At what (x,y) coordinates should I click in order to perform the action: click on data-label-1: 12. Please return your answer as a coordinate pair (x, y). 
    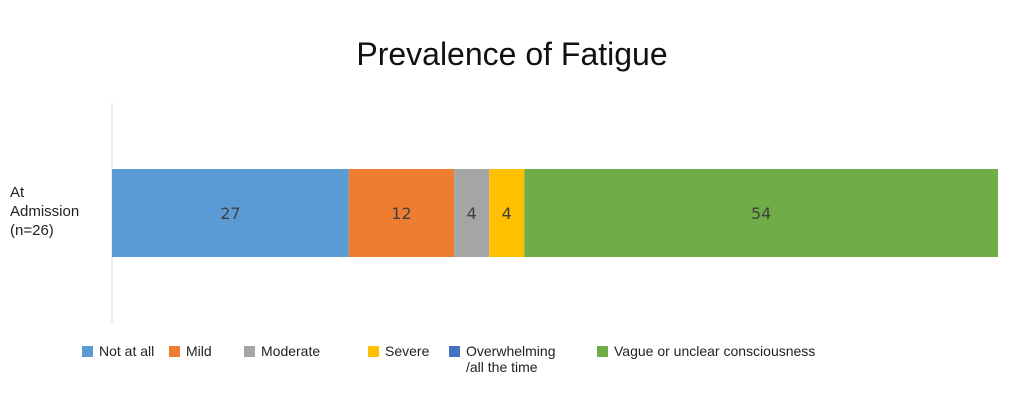
    Looking at the image, I should click on (401, 213).